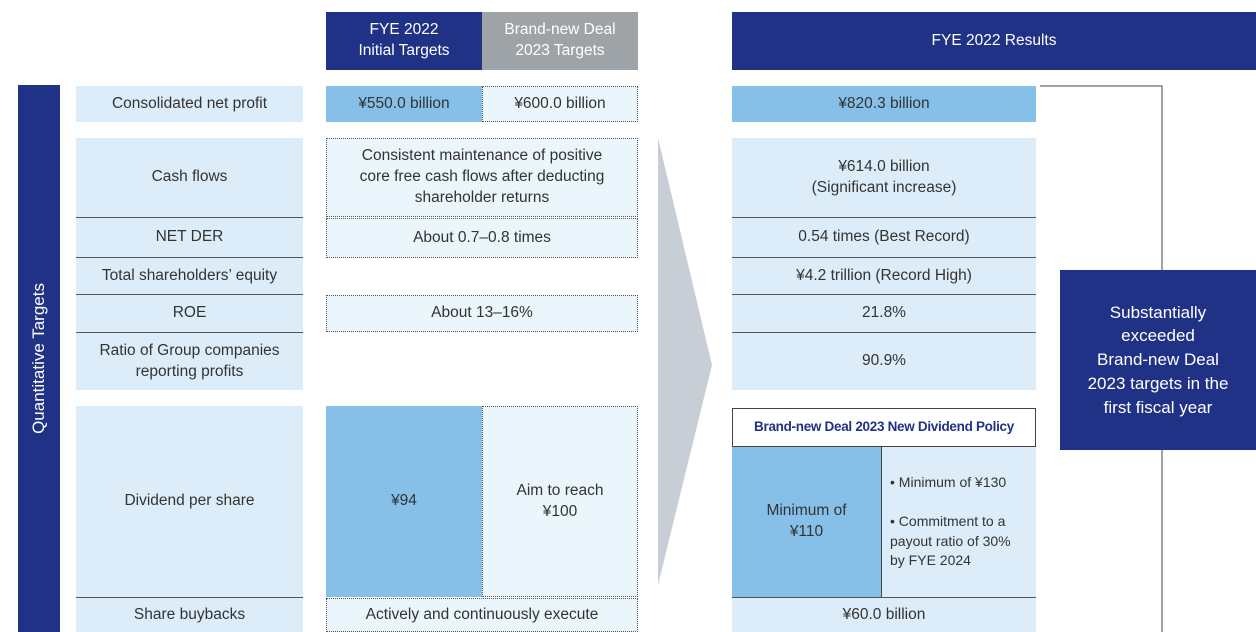  Describe the element at coordinates (560, 104) in the screenshot. I see `new-deal-target: ¥600.0 billion` at that location.